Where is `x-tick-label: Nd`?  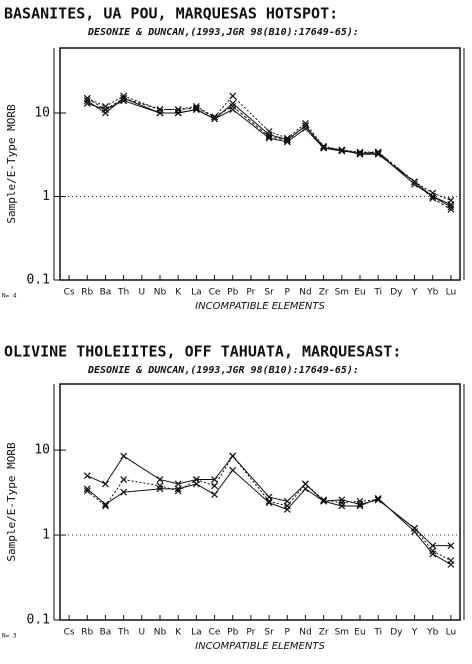 x-tick-label: Nd is located at coordinates (305, 633).